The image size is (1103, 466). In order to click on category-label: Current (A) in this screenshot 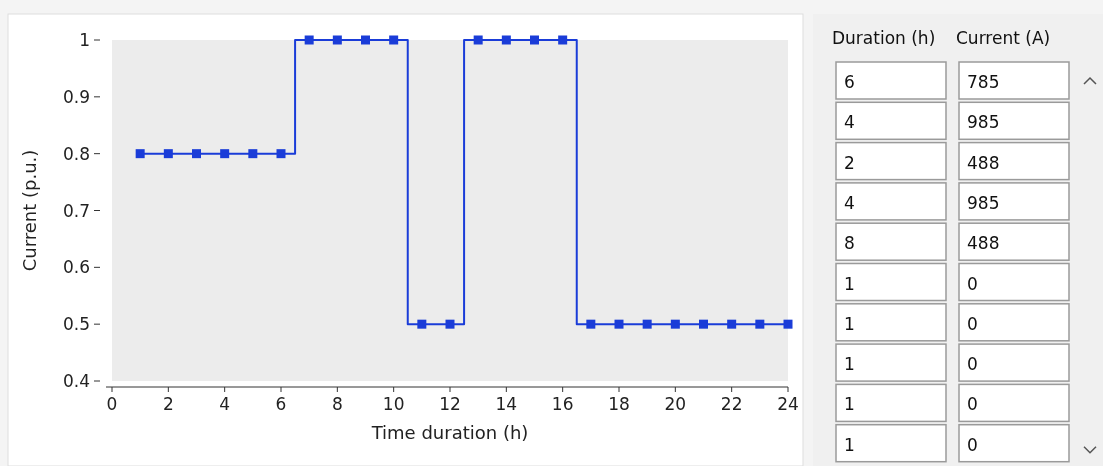, I will do `click(1003, 38)`.